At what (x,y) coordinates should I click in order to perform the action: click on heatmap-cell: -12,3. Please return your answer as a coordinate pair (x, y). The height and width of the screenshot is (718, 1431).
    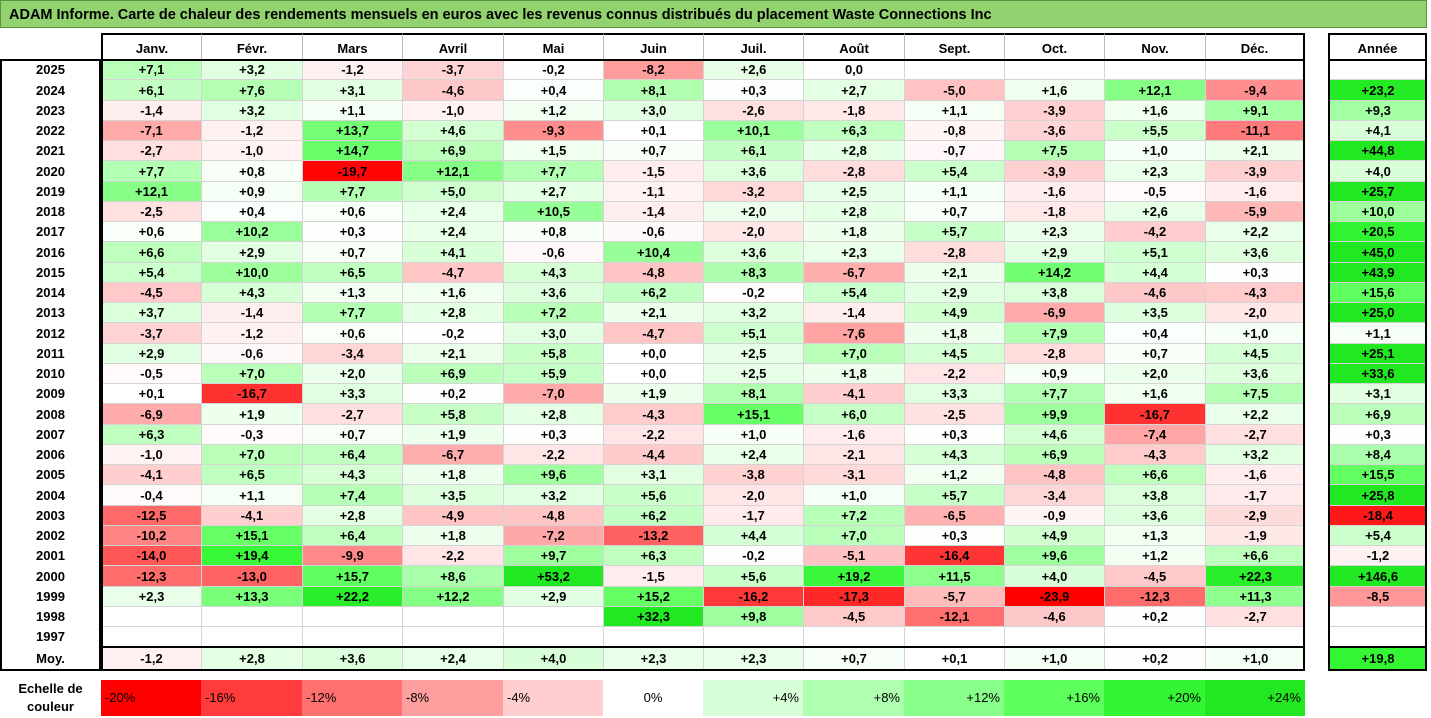
    Looking at the image, I should click on (151, 576).